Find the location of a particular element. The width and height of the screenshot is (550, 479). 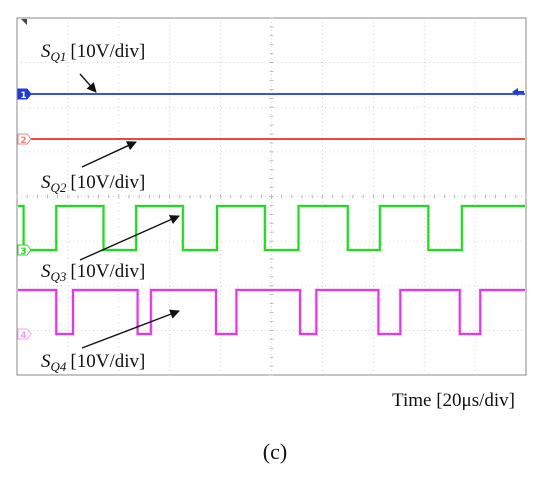

channel-label-q4: SQ4 [10V/div] is located at coordinates (93, 362).